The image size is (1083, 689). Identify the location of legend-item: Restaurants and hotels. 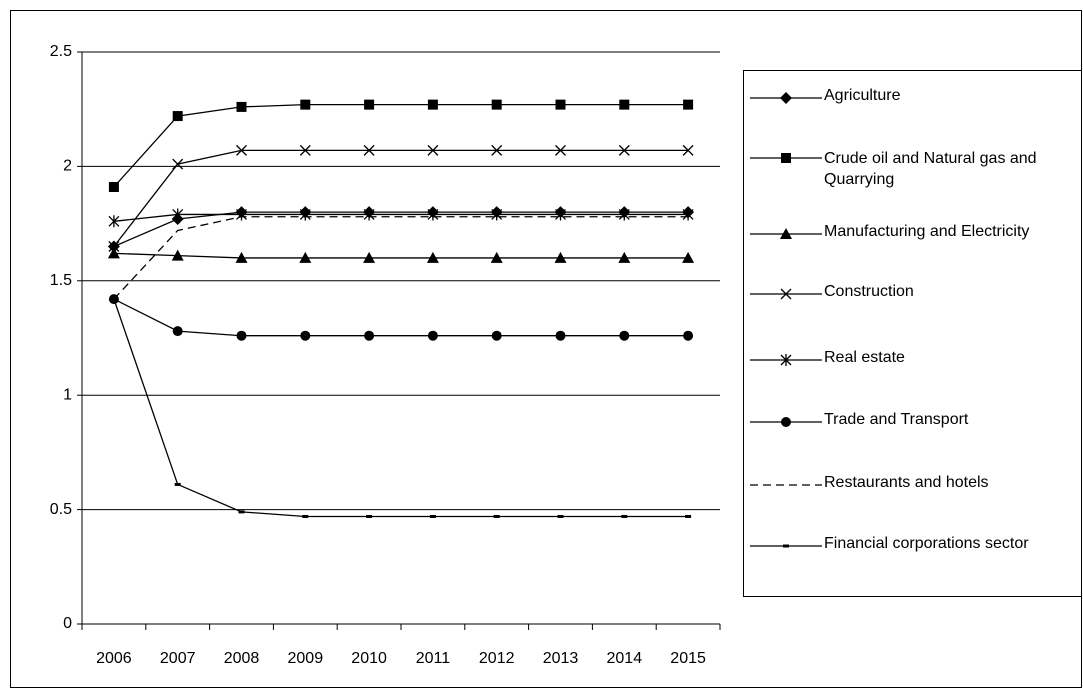
(911, 485).